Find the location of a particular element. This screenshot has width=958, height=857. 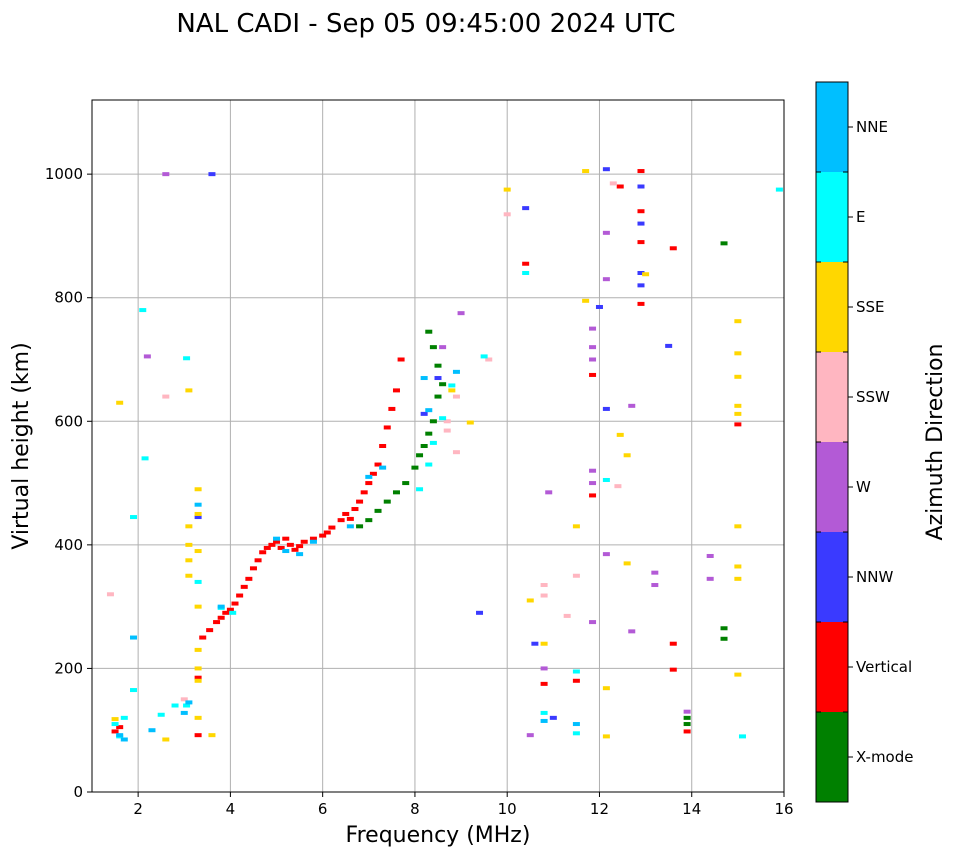

colorbar-swatch is located at coordinates (832, 307).